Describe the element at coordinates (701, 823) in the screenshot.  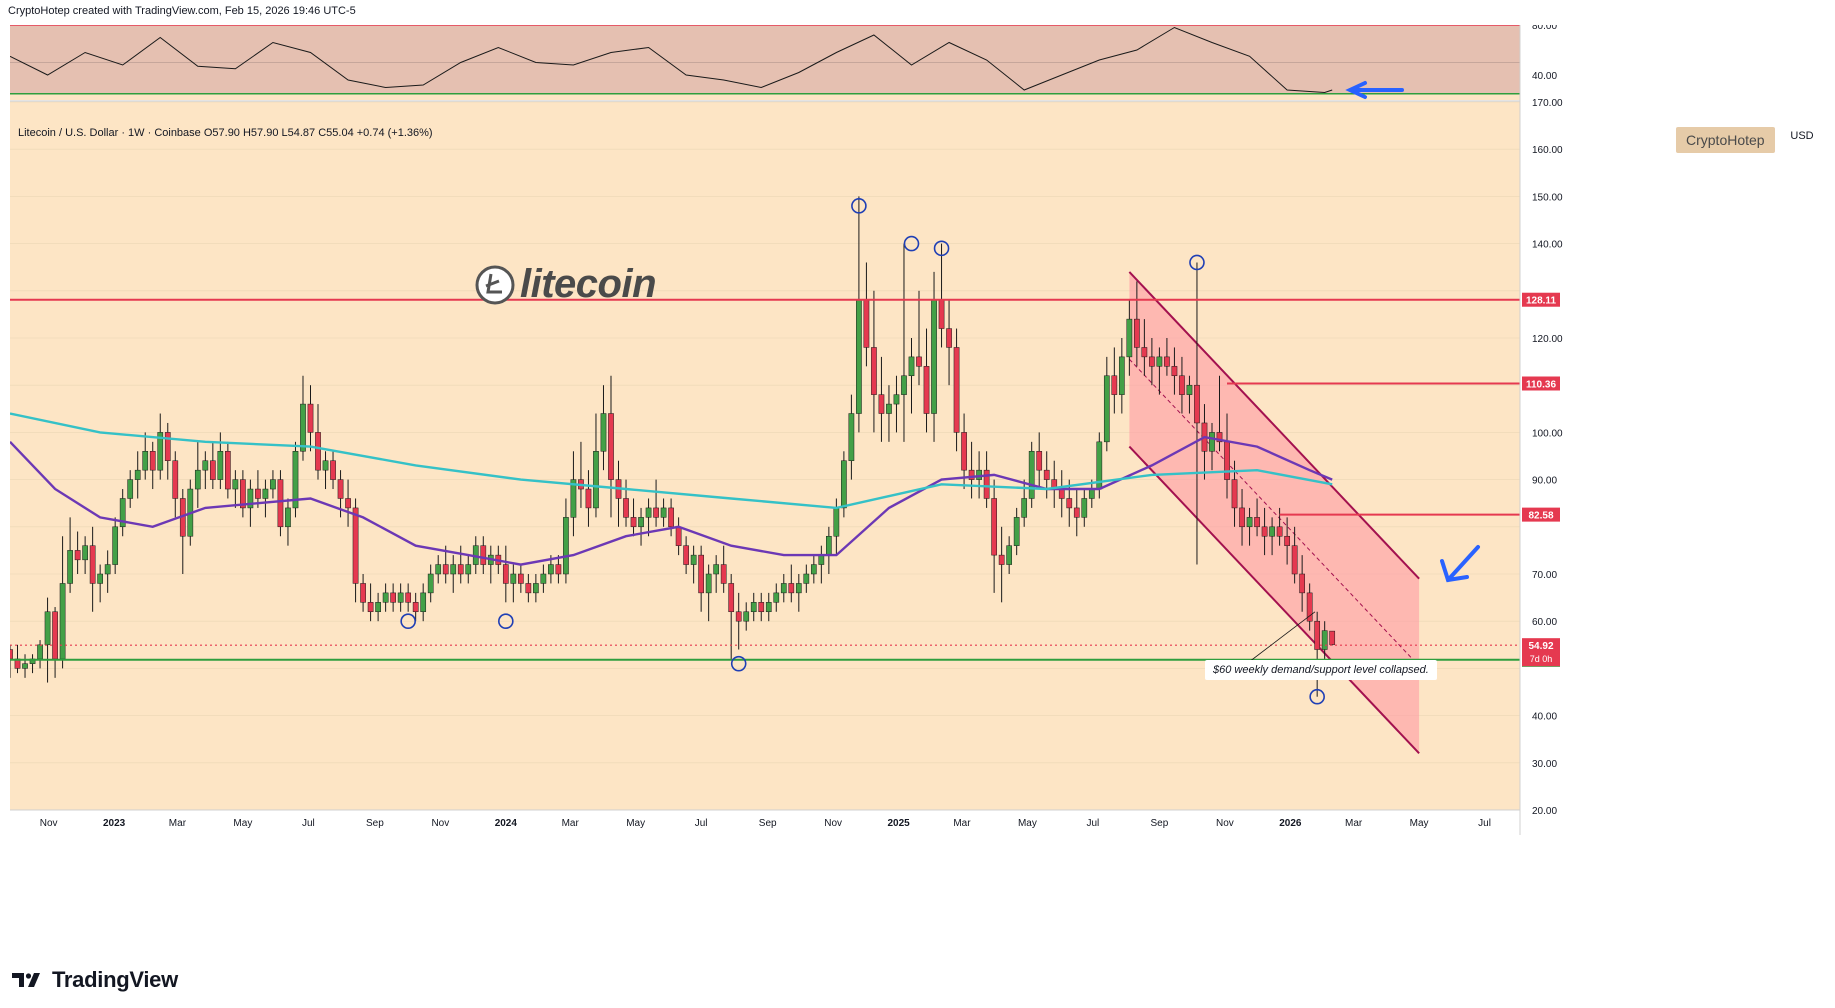
I see `time-tick-10: Jul` at that location.